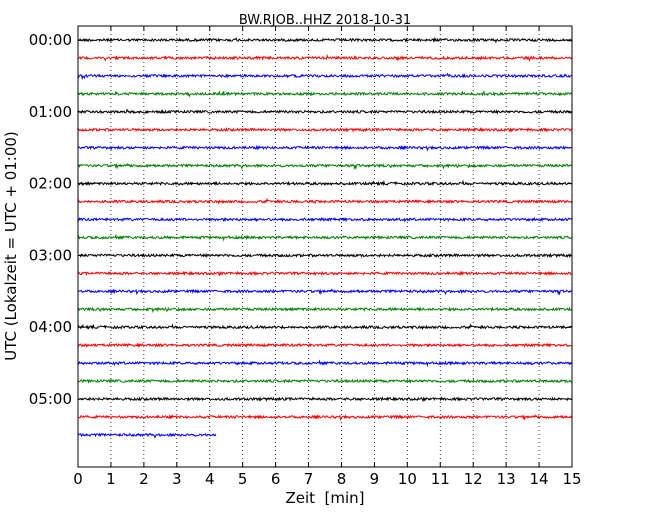  What do you see at coordinates (309, 479) in the screenshot?
I see `x-tick-label: 7` at bounding box center [309, 479].